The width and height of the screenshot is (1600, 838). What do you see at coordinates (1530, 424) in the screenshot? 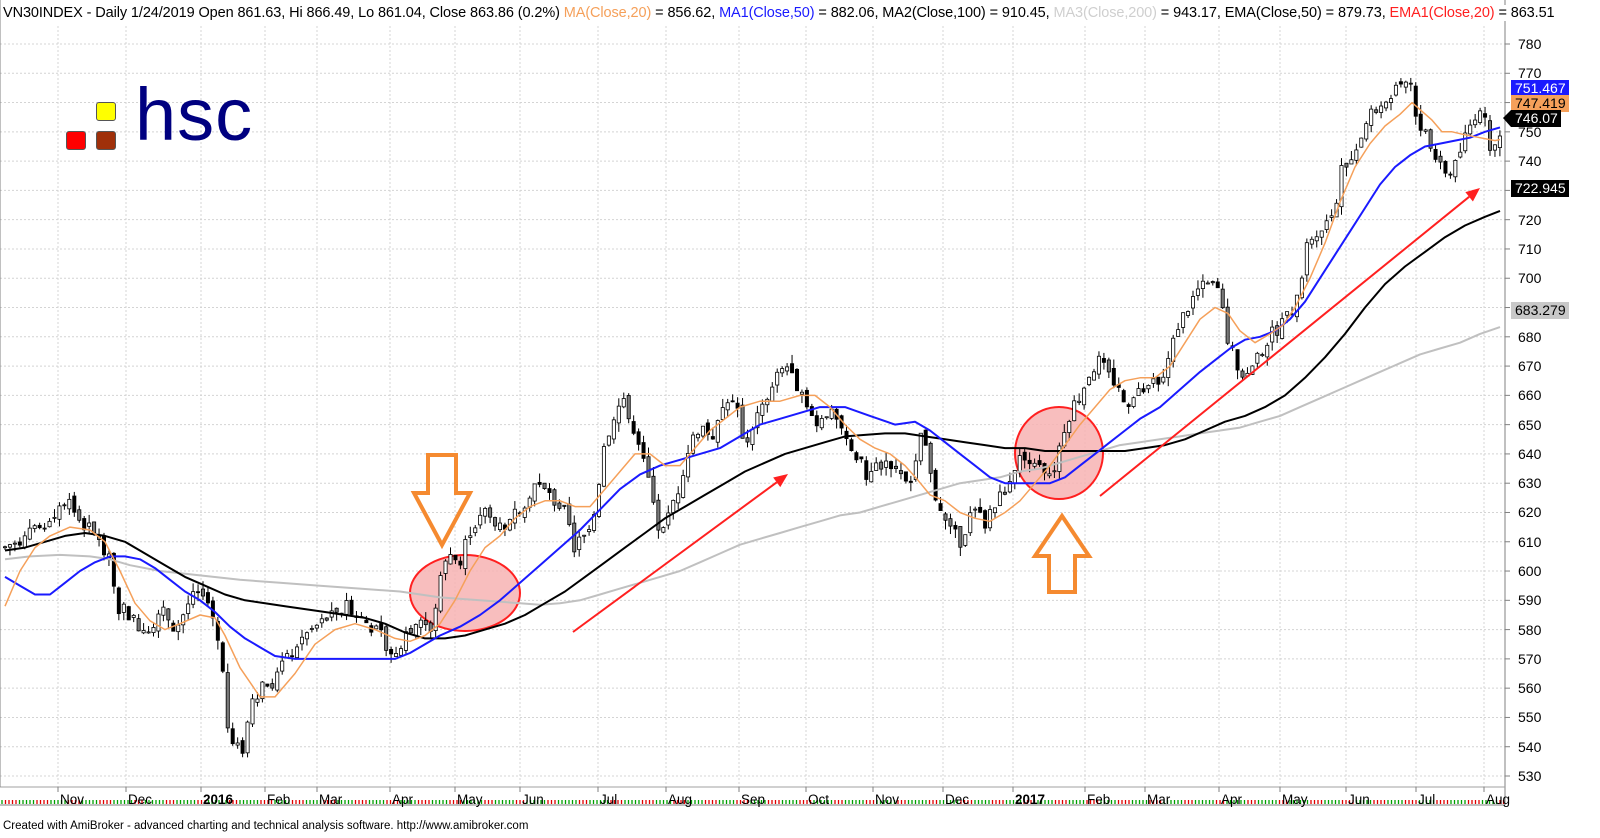
I see `y-tick-label: 650` at bounding box center [1530, 424].